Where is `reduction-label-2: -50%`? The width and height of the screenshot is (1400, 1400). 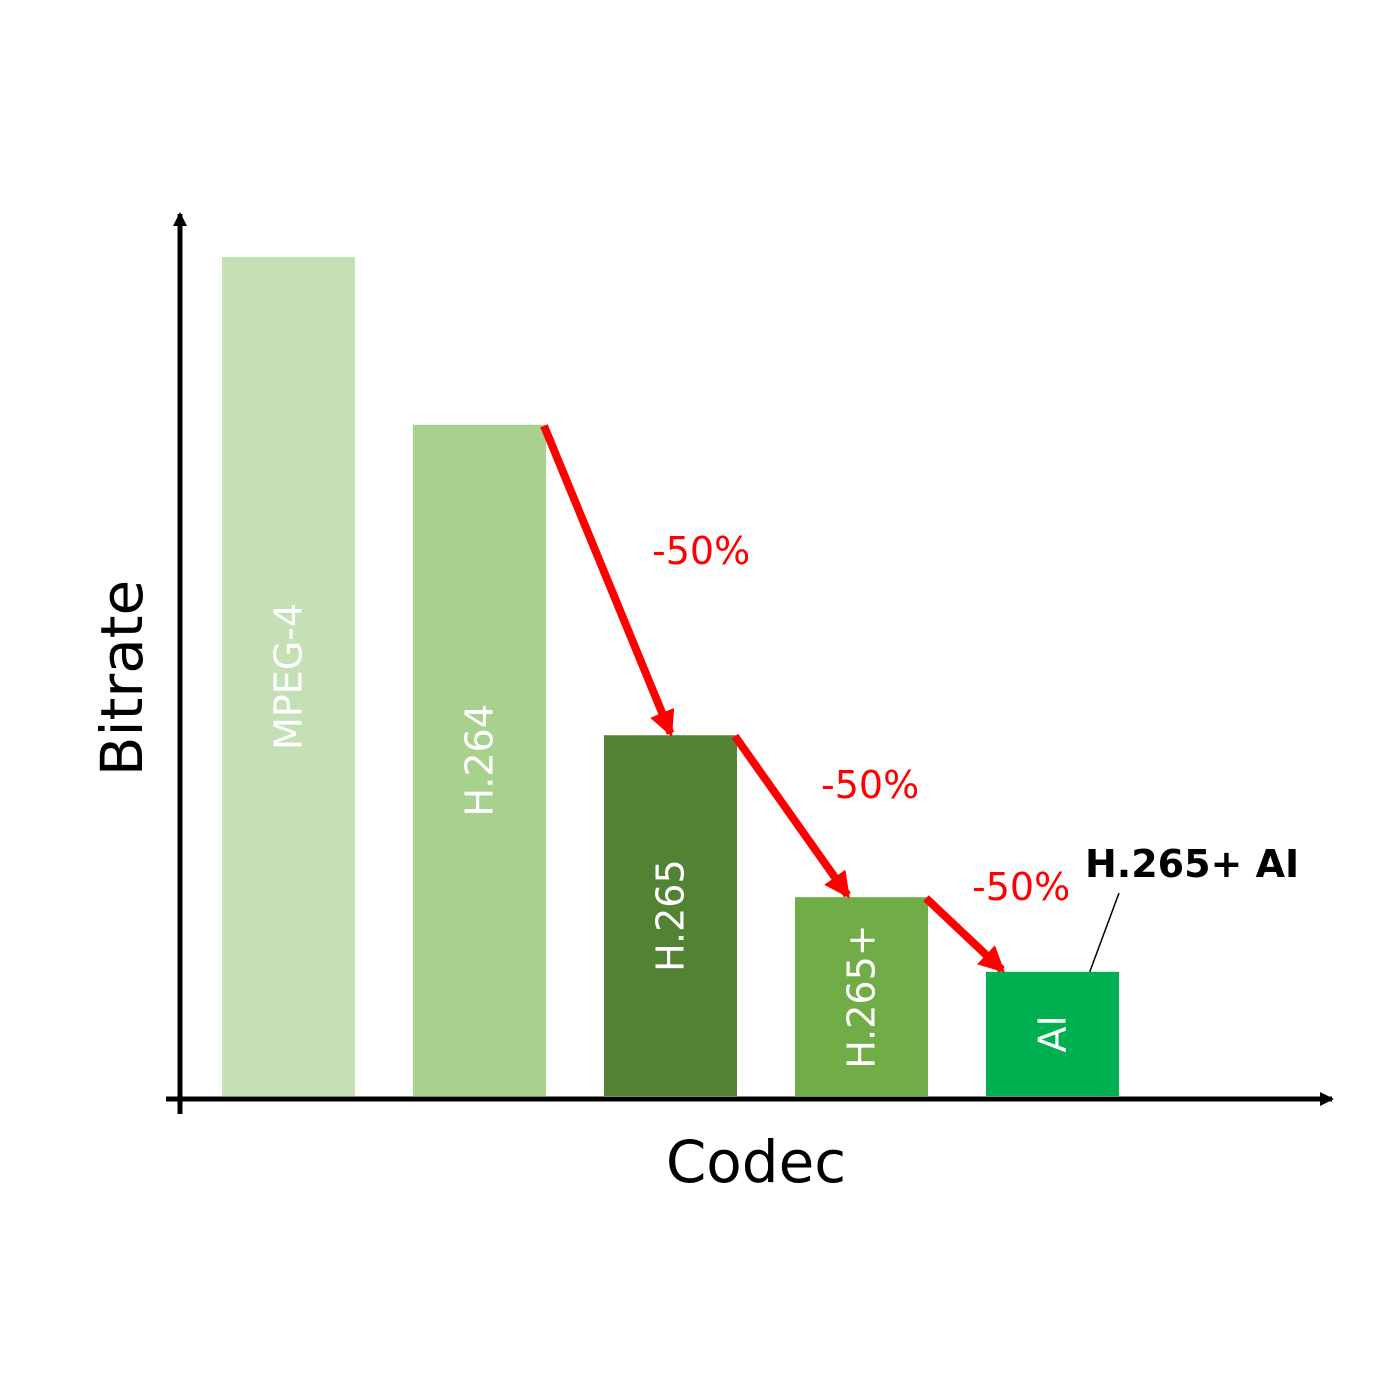 reduction-label-2: -50% is located at coordinates (870, 785).